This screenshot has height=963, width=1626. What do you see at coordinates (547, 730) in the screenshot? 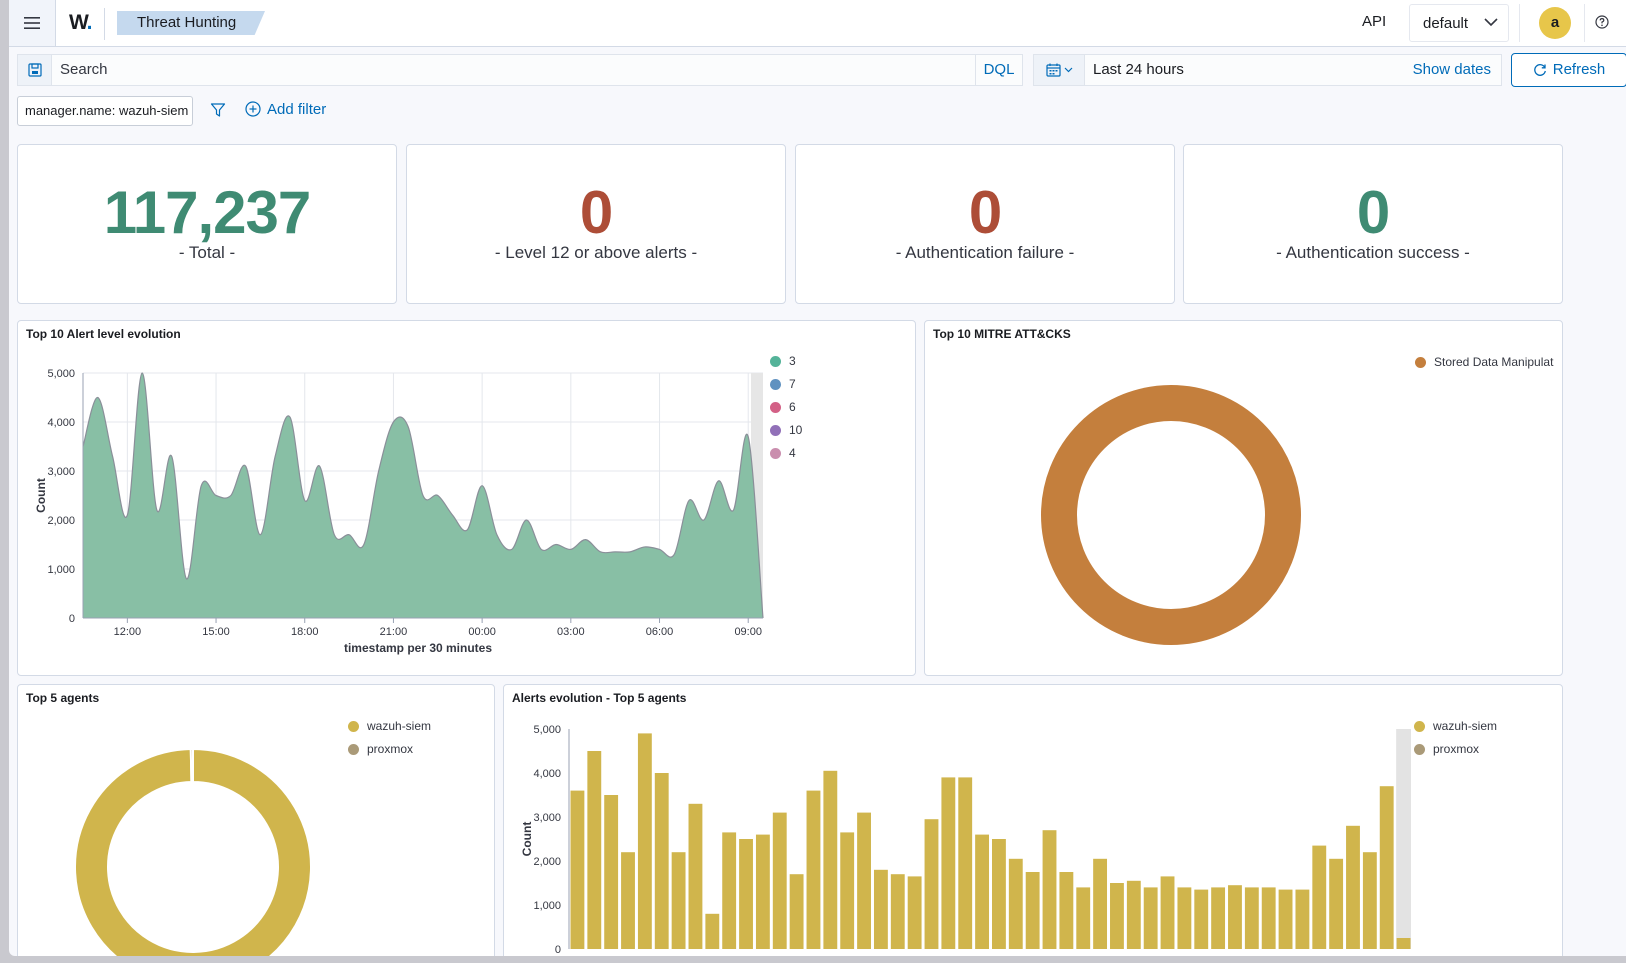
I see `y-tick-label: 5,000` at bounding box center [547, 730].